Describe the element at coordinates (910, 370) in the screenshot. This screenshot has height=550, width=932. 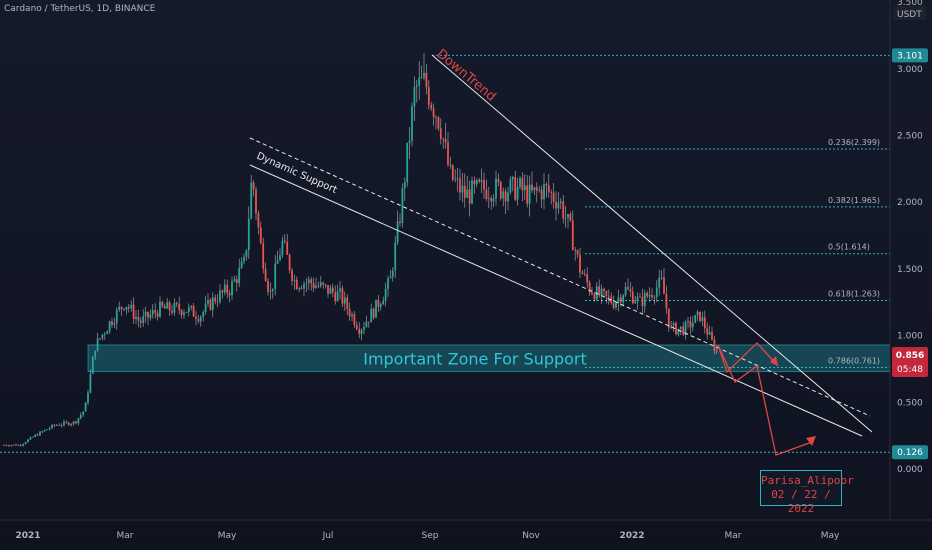
I see `countdown-badge: 05:48` at that location.